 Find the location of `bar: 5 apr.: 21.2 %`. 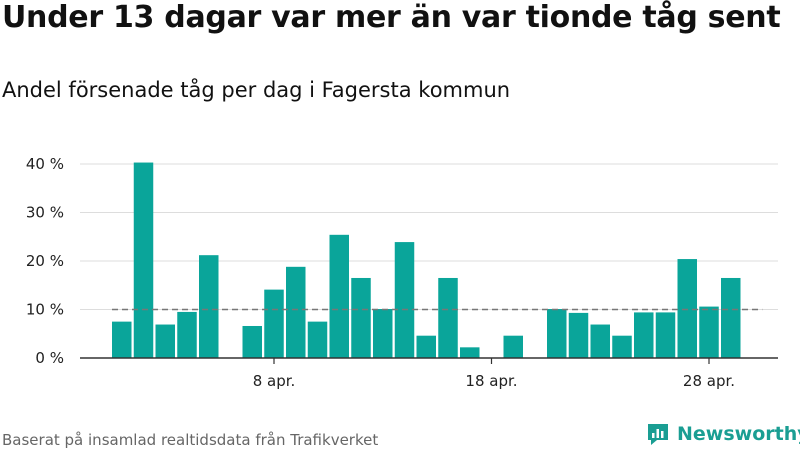

bar: 5 apr.: 21.2 % is located at coordinates (209, 306).